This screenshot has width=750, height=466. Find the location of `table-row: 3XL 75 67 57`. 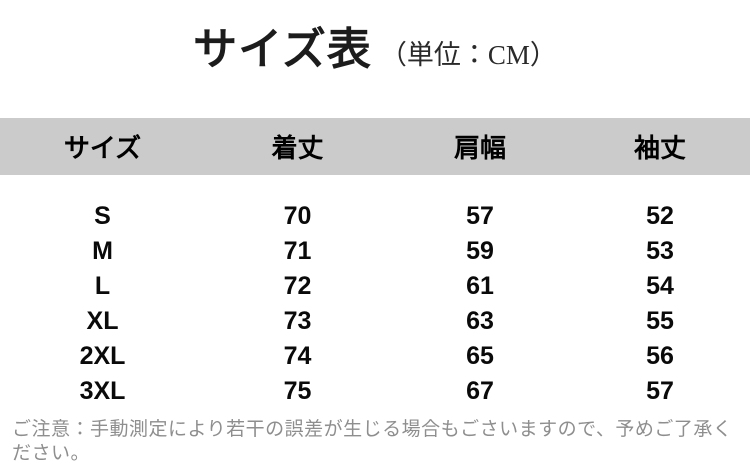

table-row: 3XL 75 67 57 is located at coordinates (375, 391).